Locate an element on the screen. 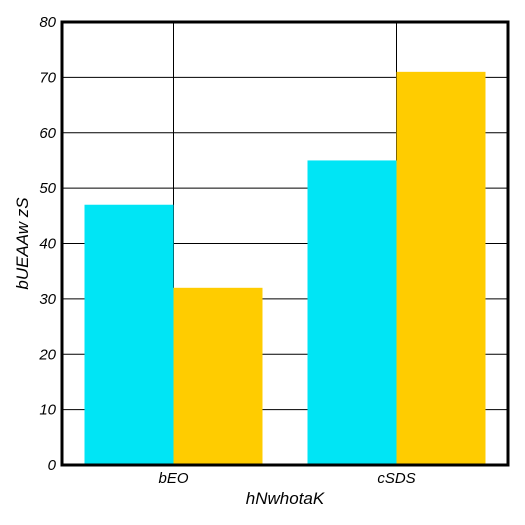 This screenshot has width=525, height=525. x-axis-ticks: bEO cSDS is located at coordinates (286, 478).